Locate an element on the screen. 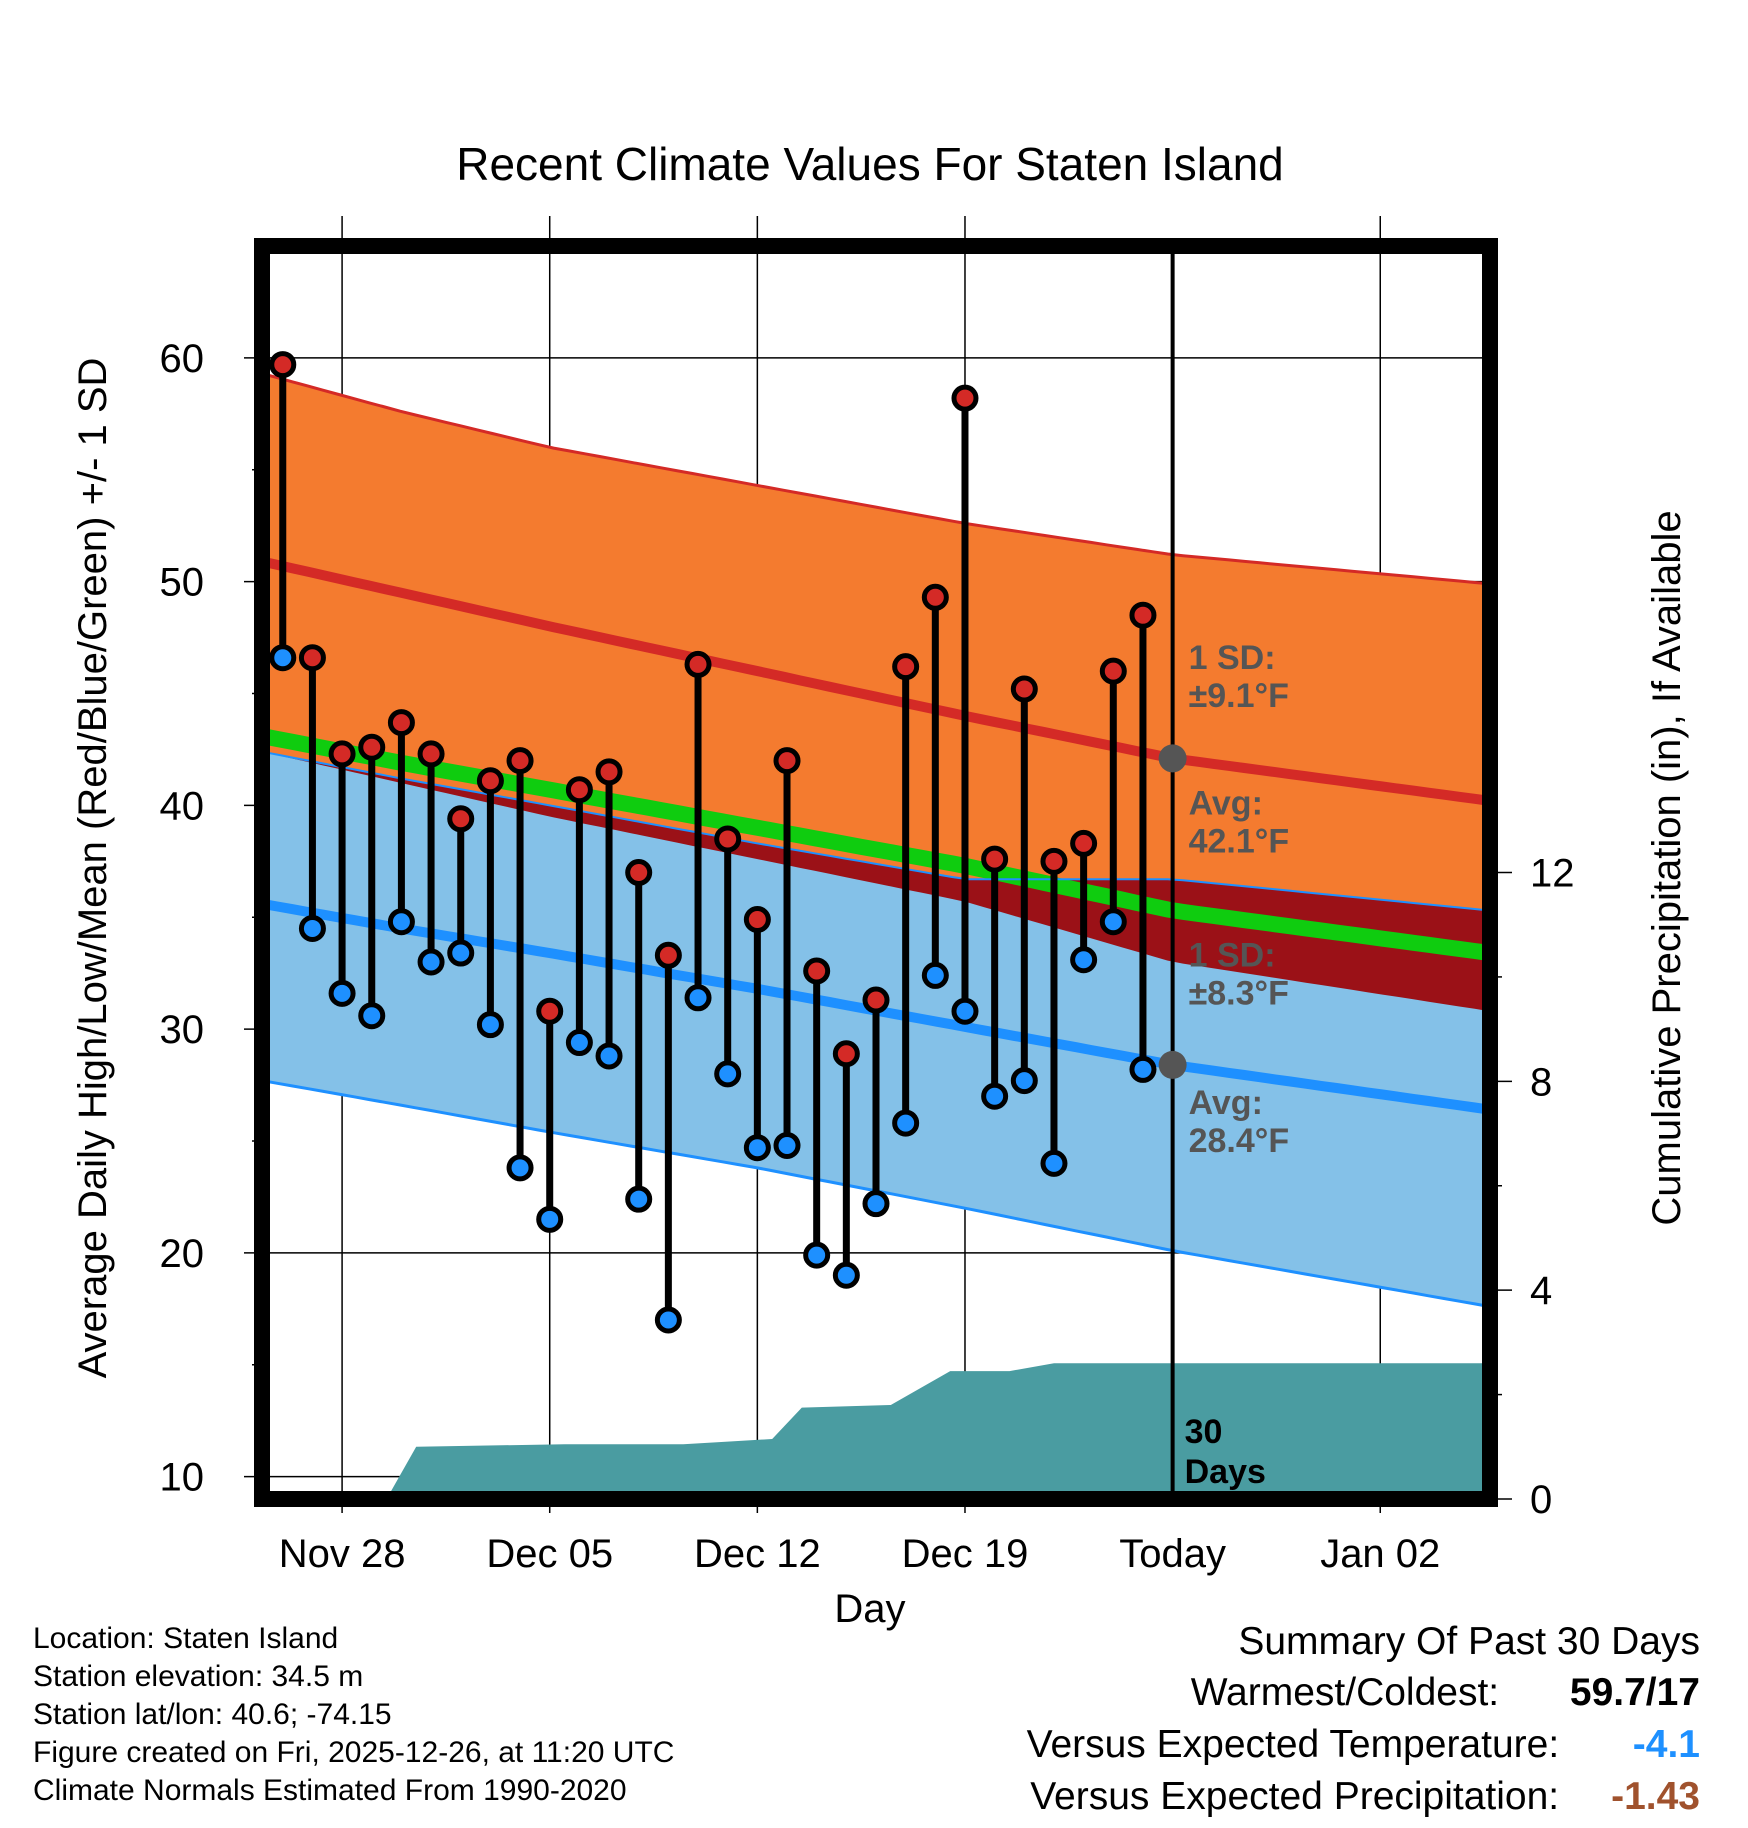 Image resolution: width=1748 pixels, height=1828 pixels. y-right-tick-label-0: 0 is located at coordinates (1541, 1500).